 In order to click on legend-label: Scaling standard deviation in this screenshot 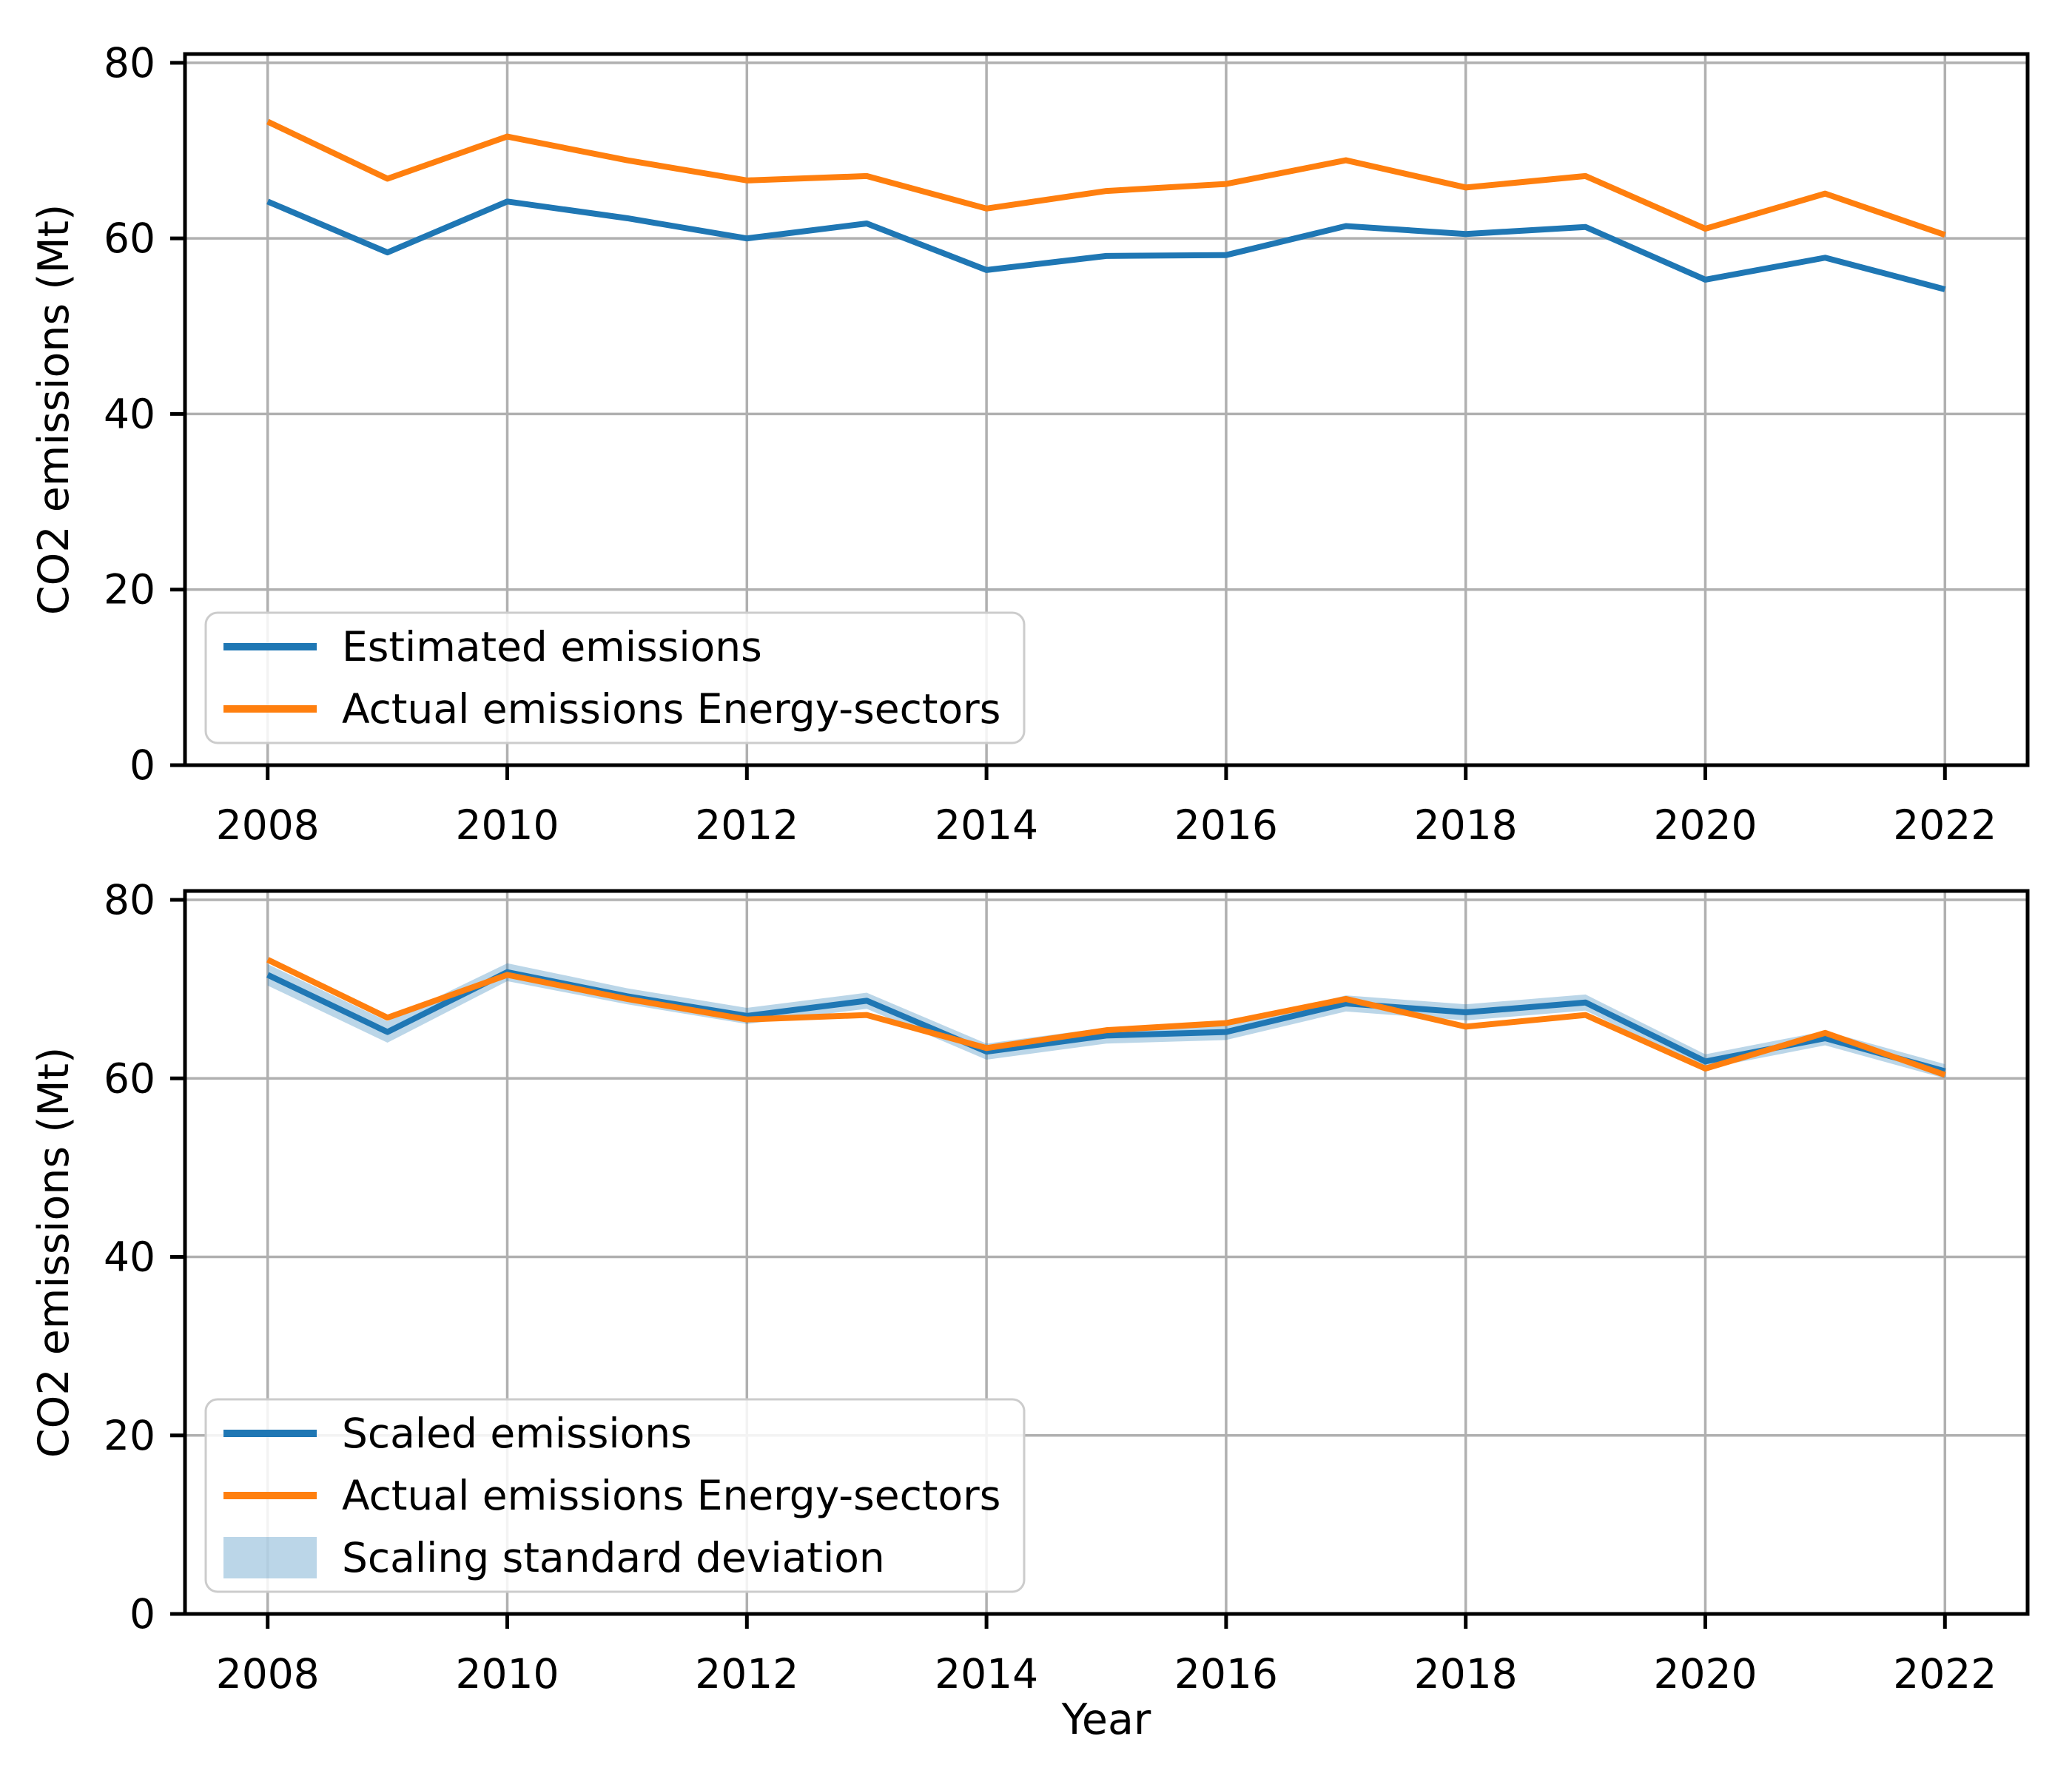, I will do `click(613, 1557)`.